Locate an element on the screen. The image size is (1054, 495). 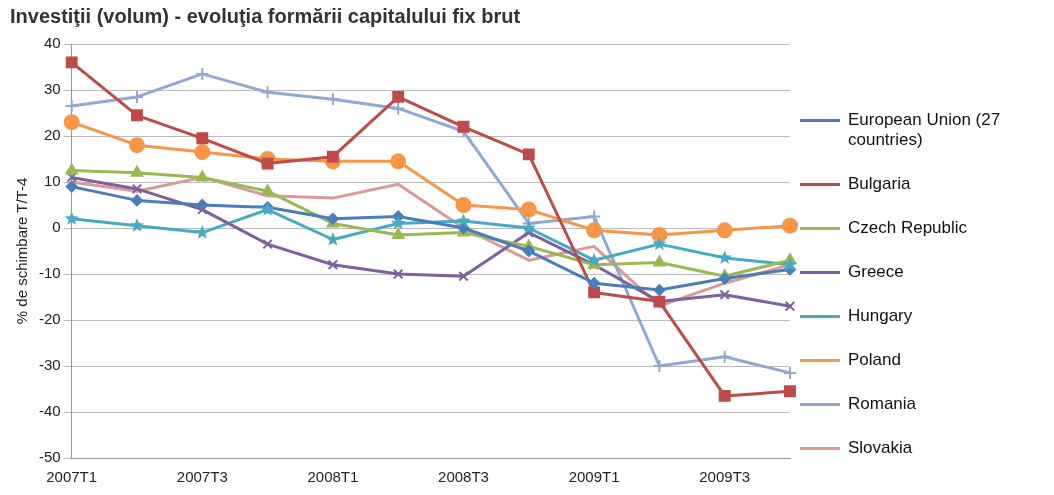
x-tick-label: 2009T3 is located at coordinates (725, 477).